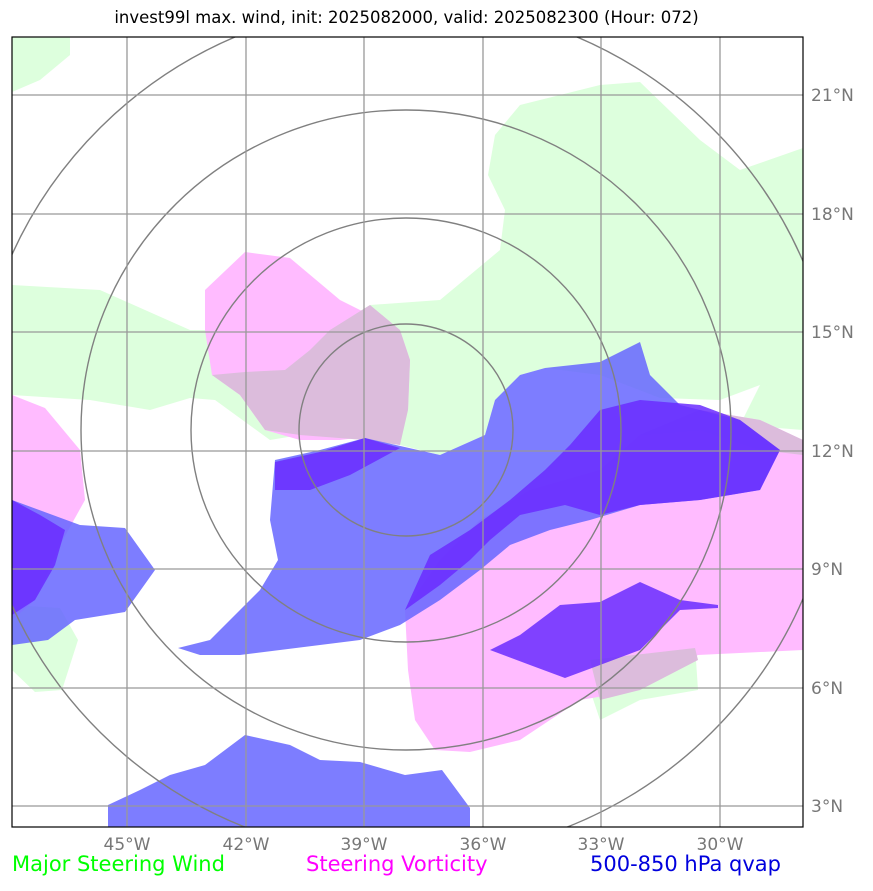  What do you see at coordinates (832, 452) in the screenshot?
I see `lat-label-12n: 12°N` at bounding box center [832, 452].